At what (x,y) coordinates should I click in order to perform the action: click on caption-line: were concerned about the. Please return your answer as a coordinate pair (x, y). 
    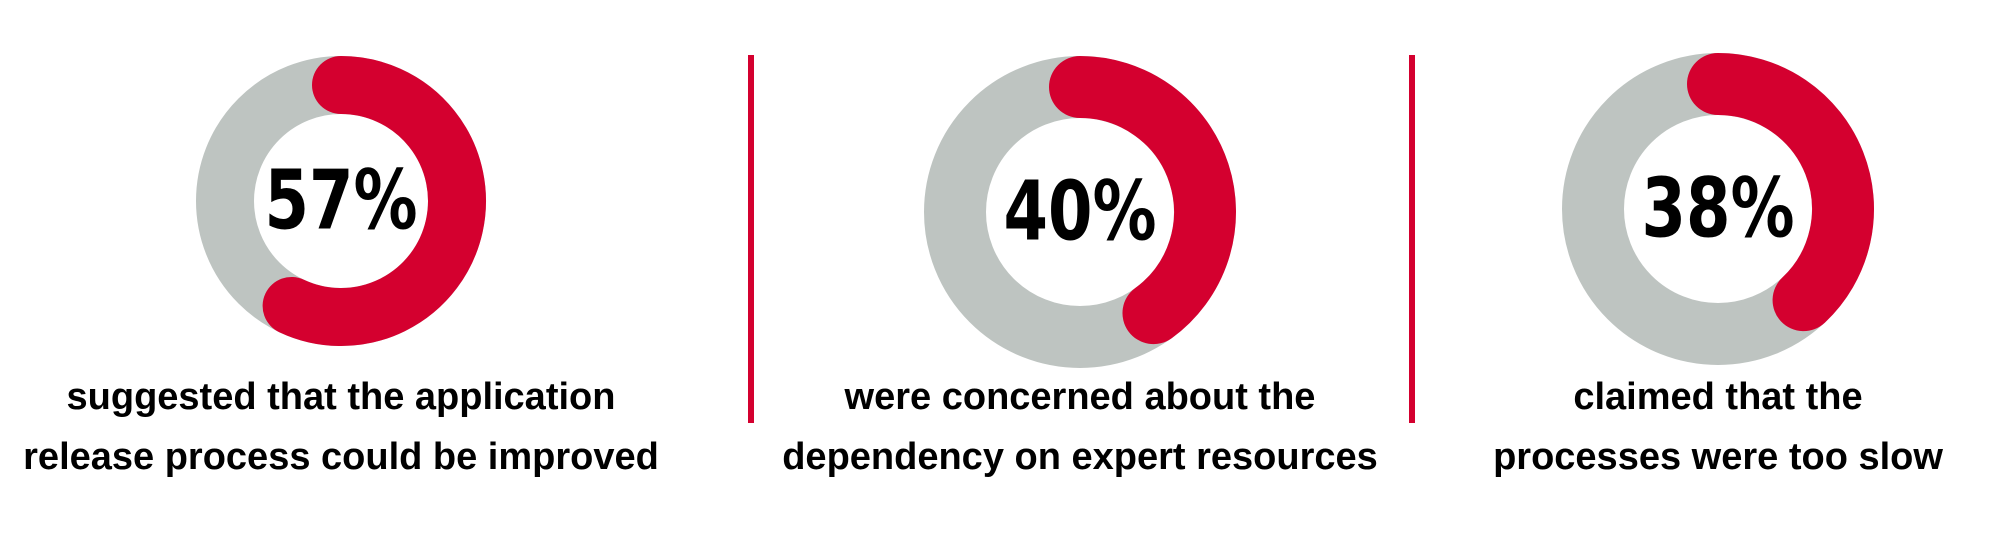
    Looking at the image, I should click on (1080, 397).